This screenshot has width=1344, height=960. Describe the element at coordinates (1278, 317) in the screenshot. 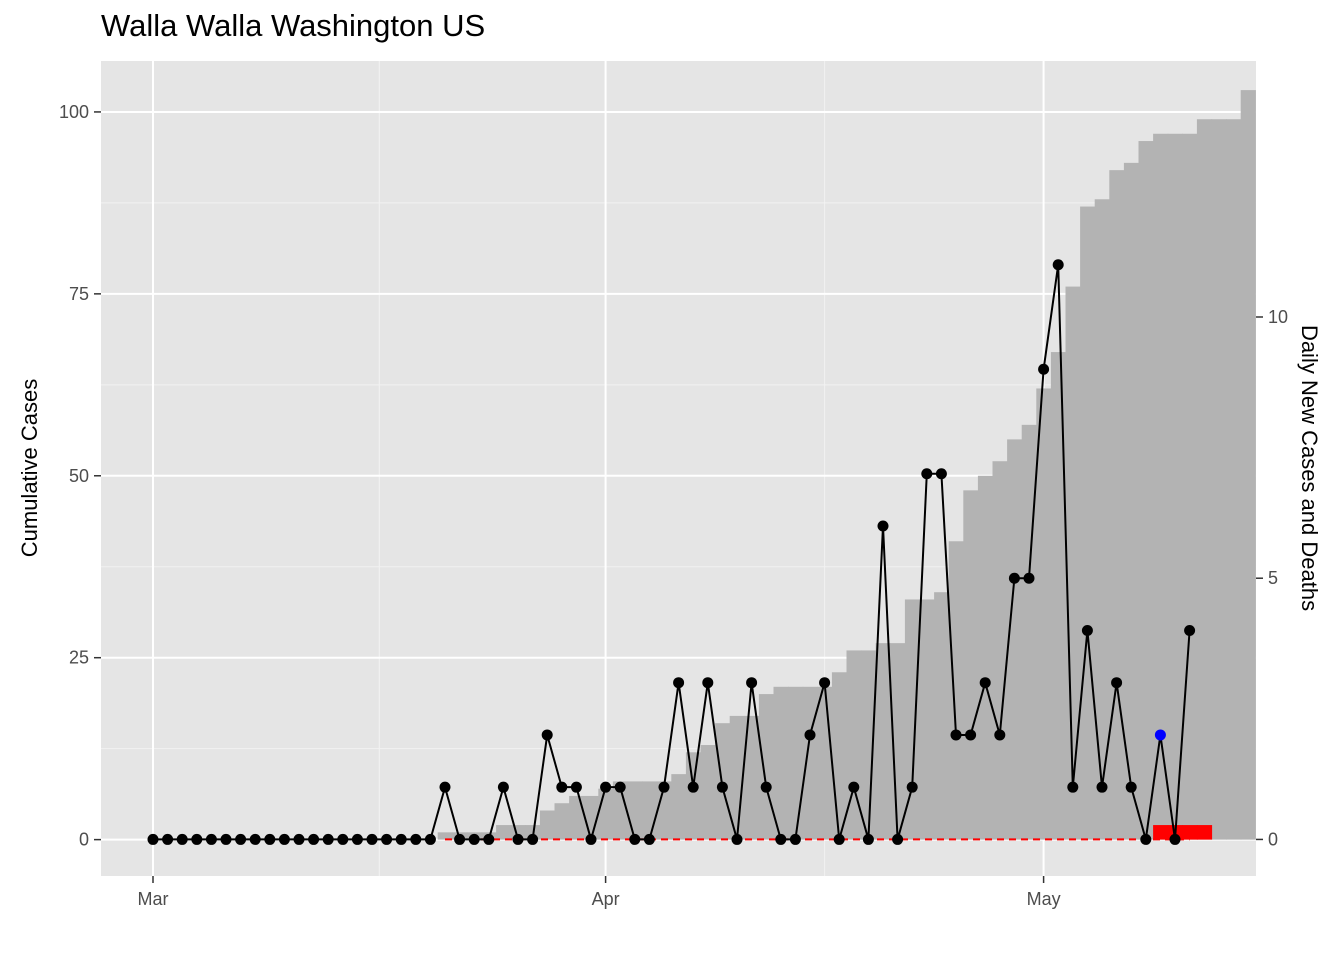

I see `y2-tick-label: 10` at that location.